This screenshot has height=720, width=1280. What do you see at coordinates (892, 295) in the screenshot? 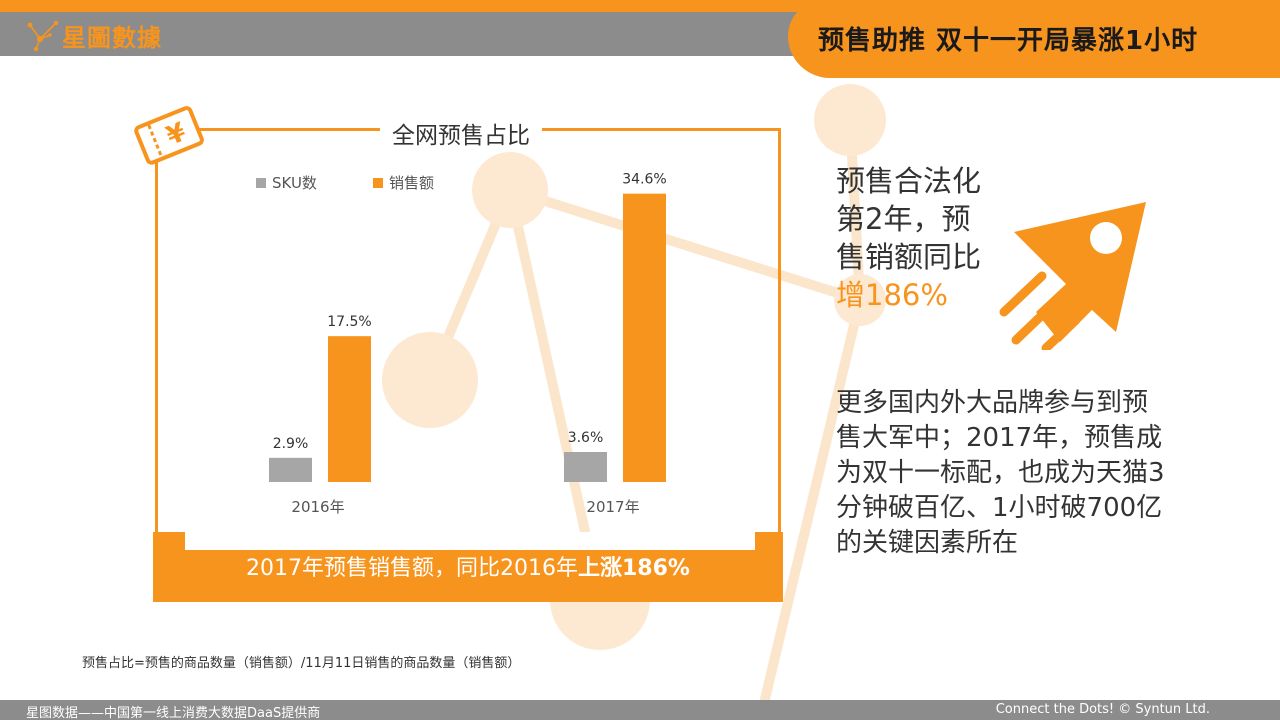
I see `headline-highlight: 增186%` at bounding box center [892, 295].